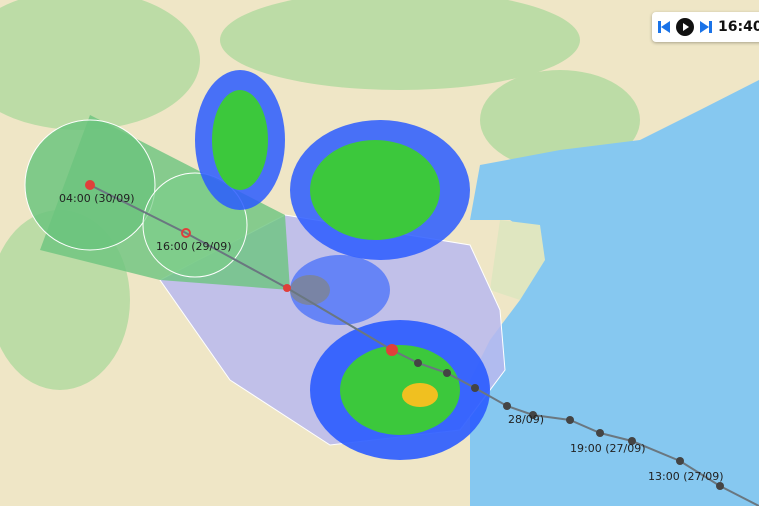 The width and height of the screenshot is (759, 506). Describe the element at coordinates (686, 476) in the screenshot. I see `history-label: 13:00 (27/09)` at that location.